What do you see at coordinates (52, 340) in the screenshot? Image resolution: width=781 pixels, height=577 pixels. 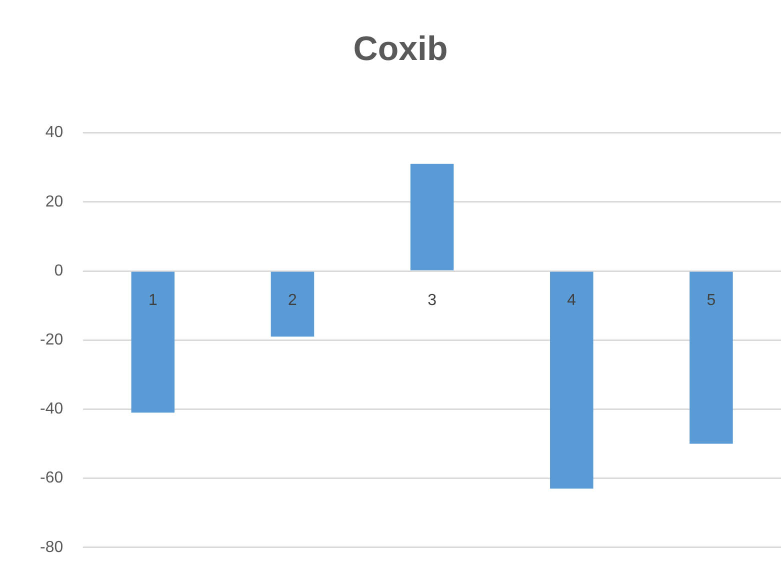 I see `y-tick-label: -20` at bounding box center [52, 340].